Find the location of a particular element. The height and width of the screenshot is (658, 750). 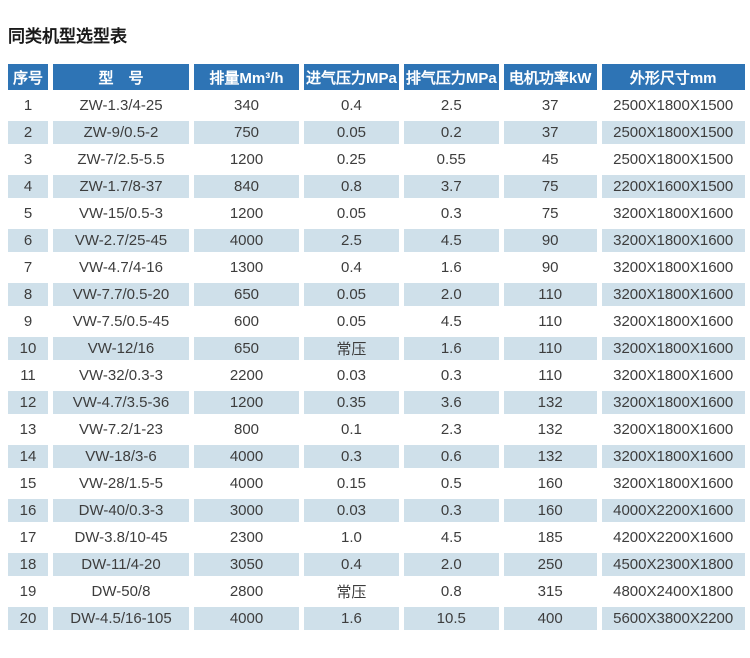

table-cell: 3050 is located at coordinates (246, 564).